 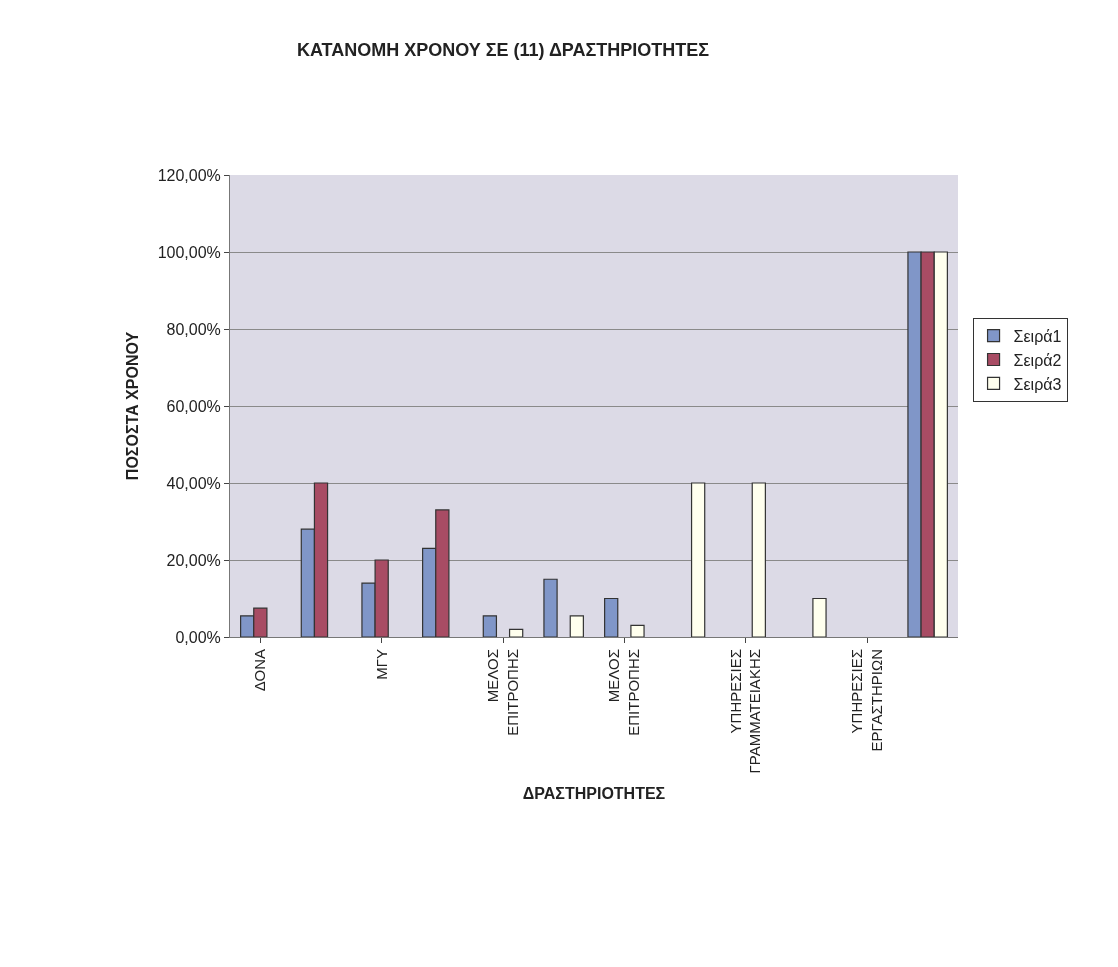 What do you see at coordinates (193, 406) in the screenshot?
I see `y-tick-label: 60,00%` at bounding box center [193, 406].